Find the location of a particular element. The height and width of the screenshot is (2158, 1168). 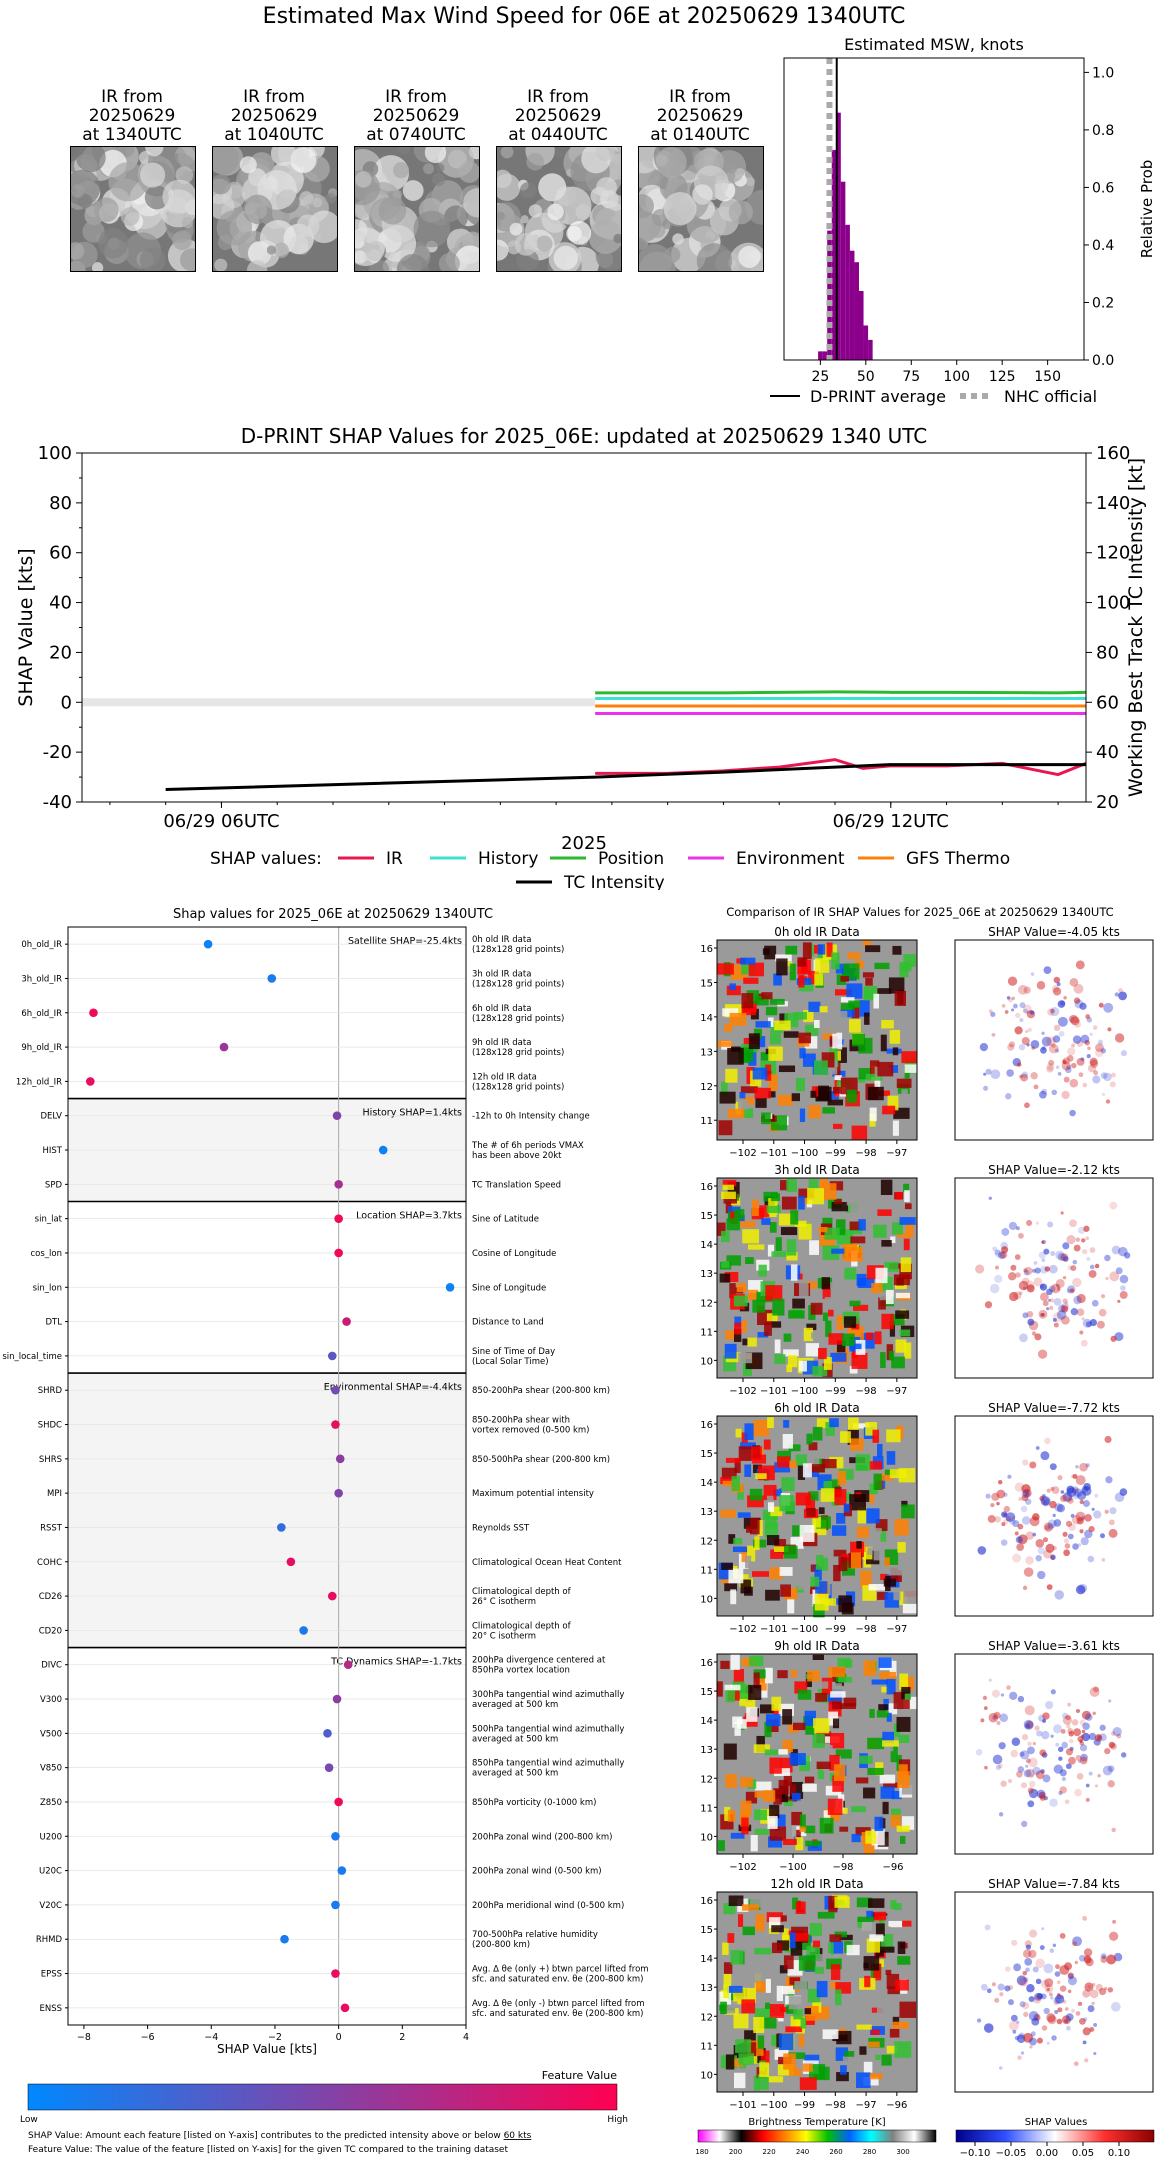

ir-y-tick-label: 10 is located at coordinates (706, 1361).